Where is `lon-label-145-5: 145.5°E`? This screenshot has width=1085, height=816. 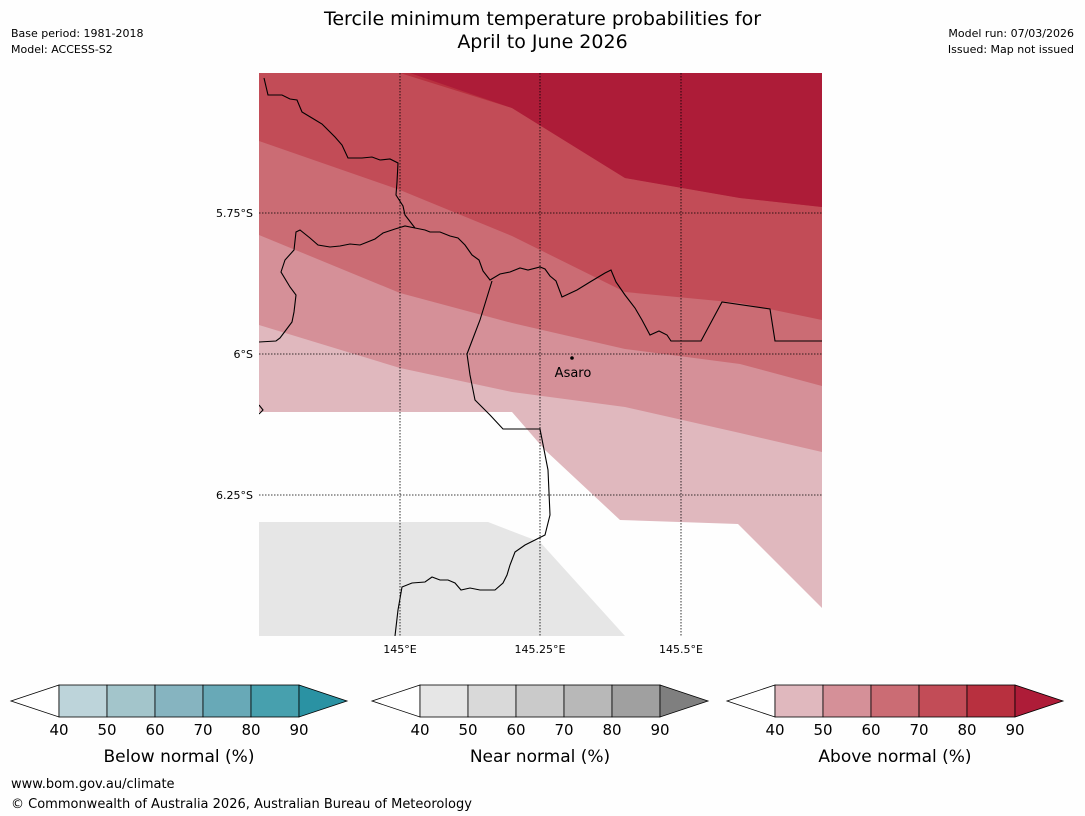 lon-label-145-5: 145.5°E is located at coordinates (681, 649).